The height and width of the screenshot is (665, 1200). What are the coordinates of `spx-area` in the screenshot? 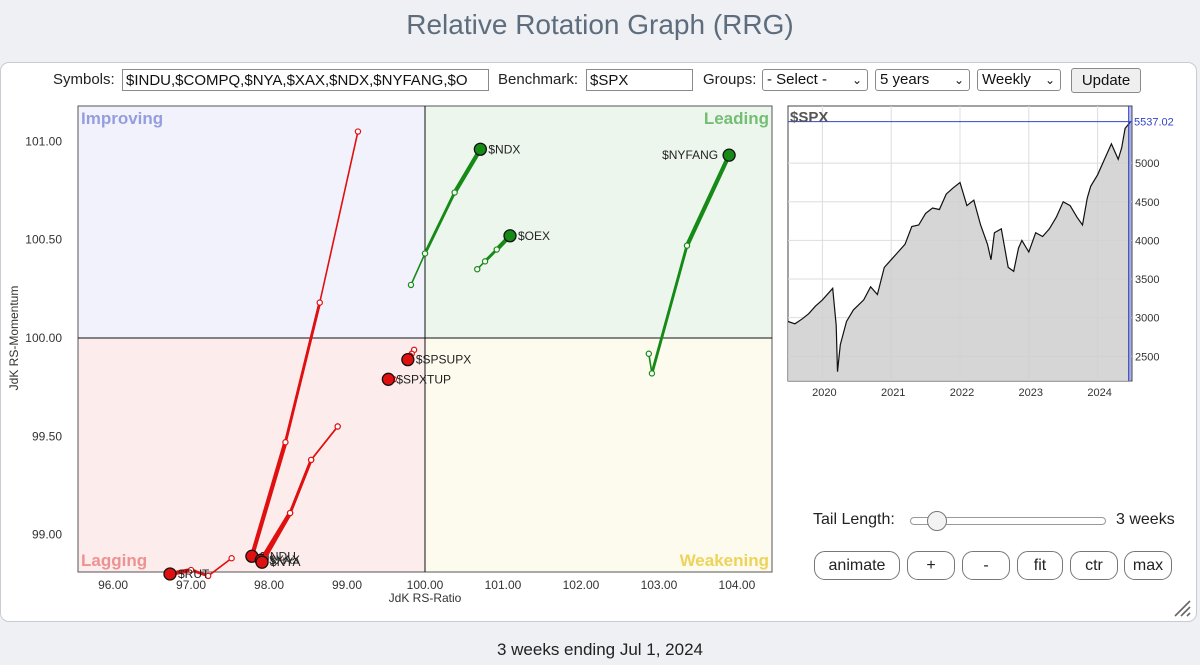 It's located at (959, 251).